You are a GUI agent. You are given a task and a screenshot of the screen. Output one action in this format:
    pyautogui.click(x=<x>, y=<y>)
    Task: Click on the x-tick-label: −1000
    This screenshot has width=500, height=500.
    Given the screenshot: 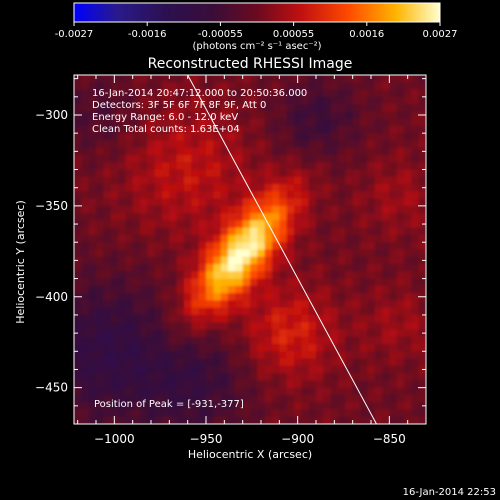 What is the action you would take?
    pyautogui.click(x=114, y=439)
    